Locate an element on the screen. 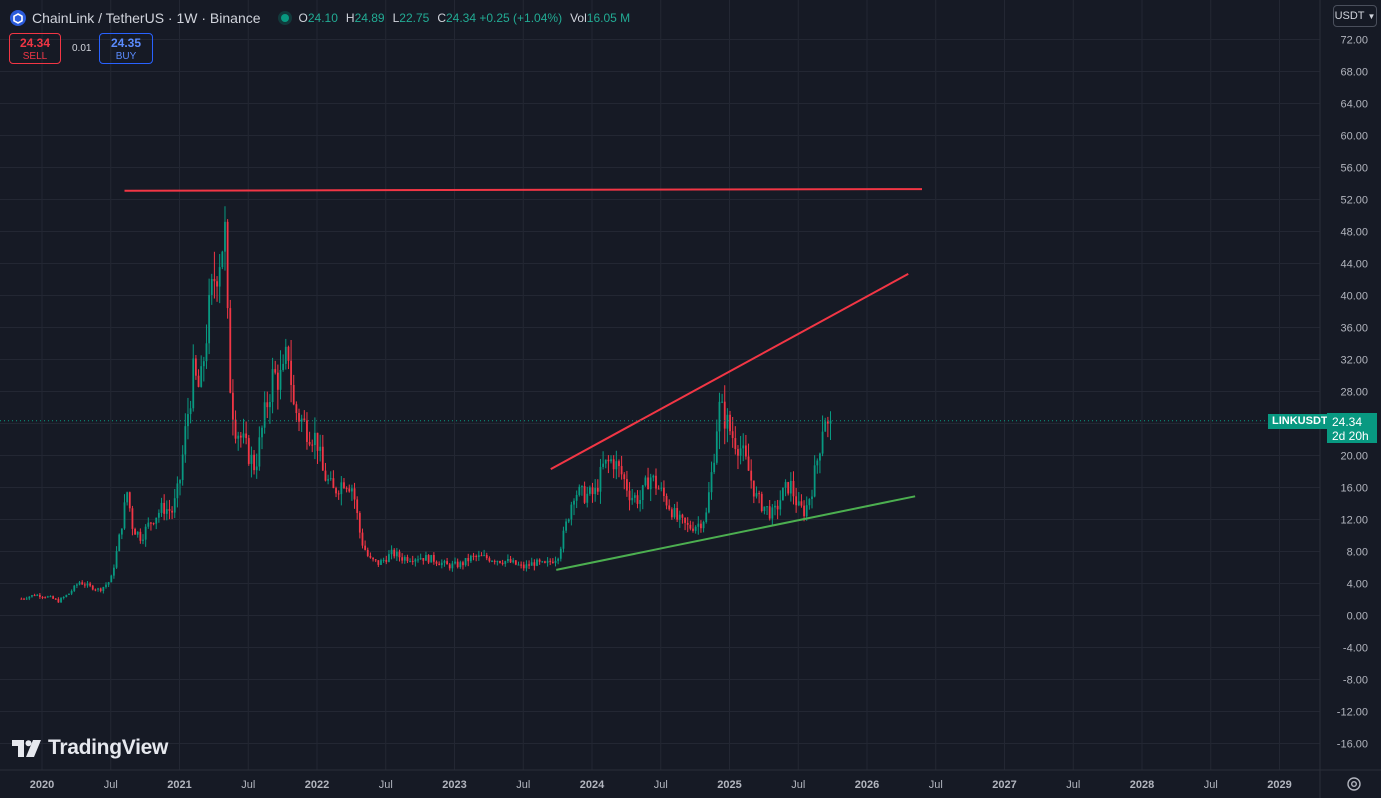 The width and height of the screenshot is (1381, 798). price-tick-label: 12.00 is located at coordinates (1354, 521).